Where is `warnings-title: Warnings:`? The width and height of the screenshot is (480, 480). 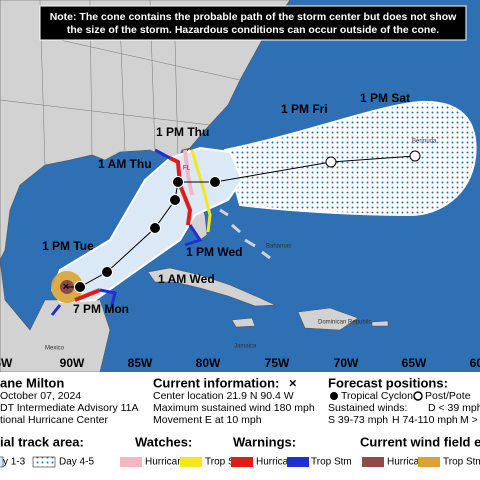
warnings-title: Warnings: is located at coordinates (264, 441).